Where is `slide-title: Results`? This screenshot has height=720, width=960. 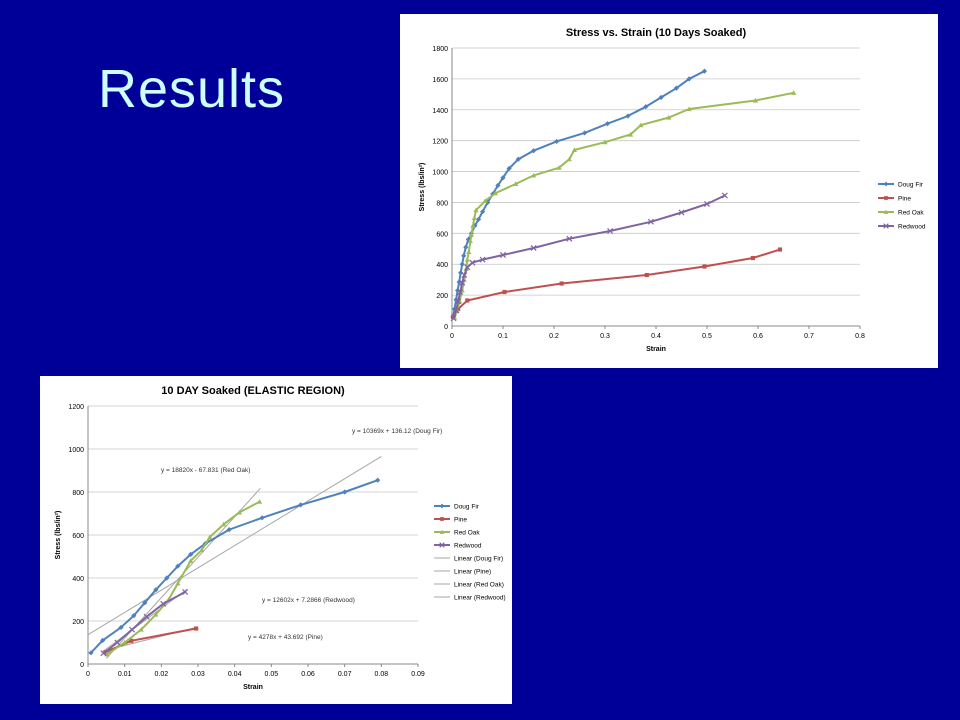 slide-title: Results is located at coordinates (192, 89).